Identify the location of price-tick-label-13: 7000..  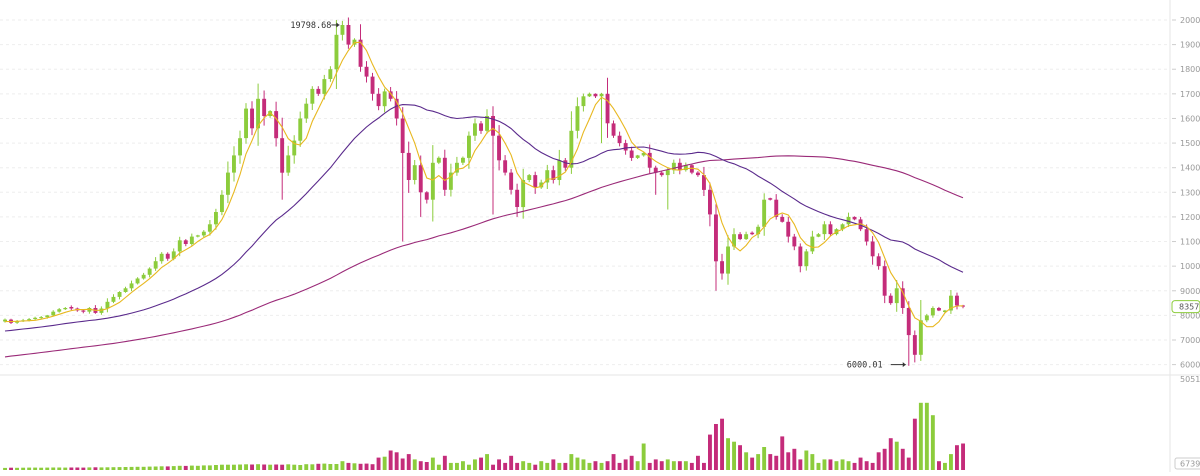
(1190, 340).